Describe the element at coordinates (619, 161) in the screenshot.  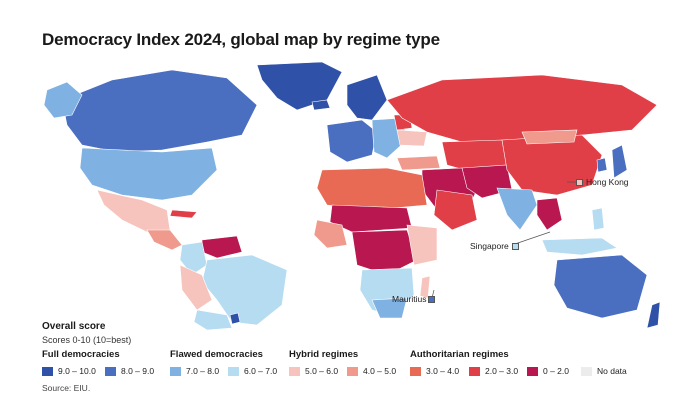
I see `region-japan` at that location.